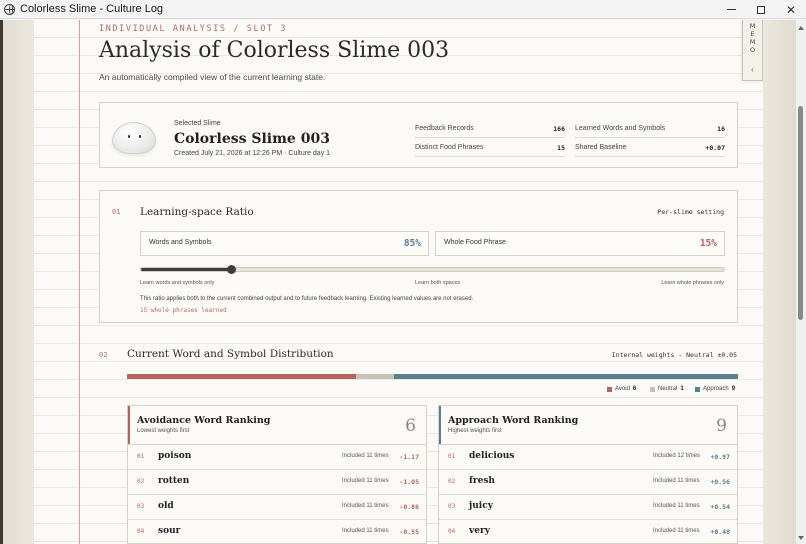 Image resolution: width=806 pixels, height=544 pixels. Describe the element at coordinates (197, 123) in the screenshot. I see `selected-label: Selected Slime` at that location.